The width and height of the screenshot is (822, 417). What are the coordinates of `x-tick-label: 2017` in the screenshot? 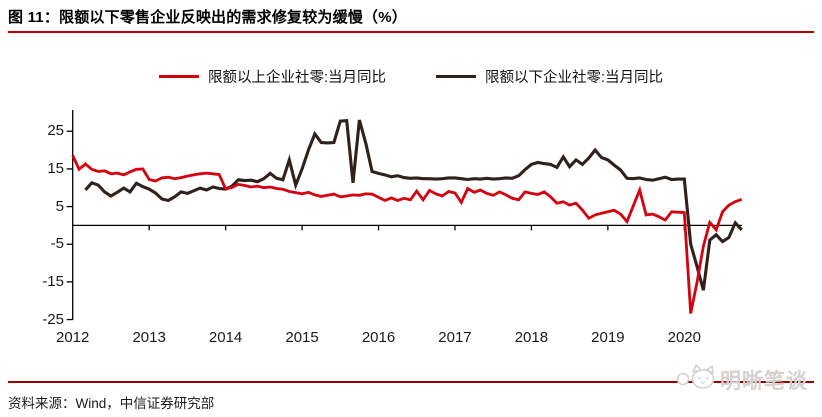 It's located at (455, 337).